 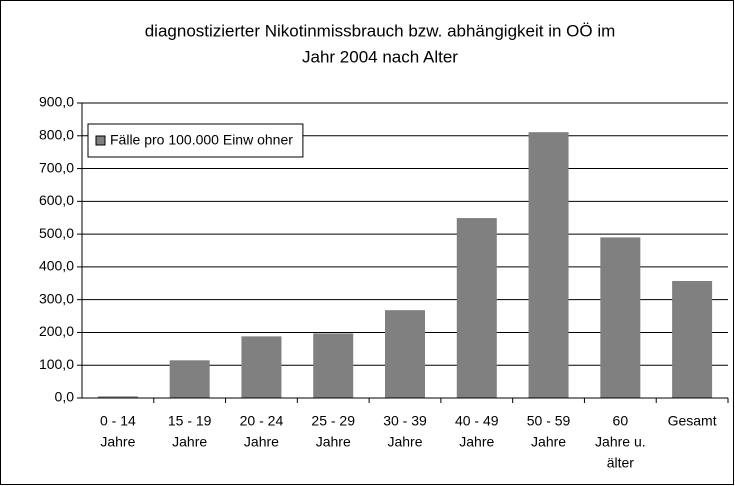 What do you see at coordinates (333, 421) in the screenshot?
I see `x-tick-label: 25 - 29` at bounding box center [333, 421].